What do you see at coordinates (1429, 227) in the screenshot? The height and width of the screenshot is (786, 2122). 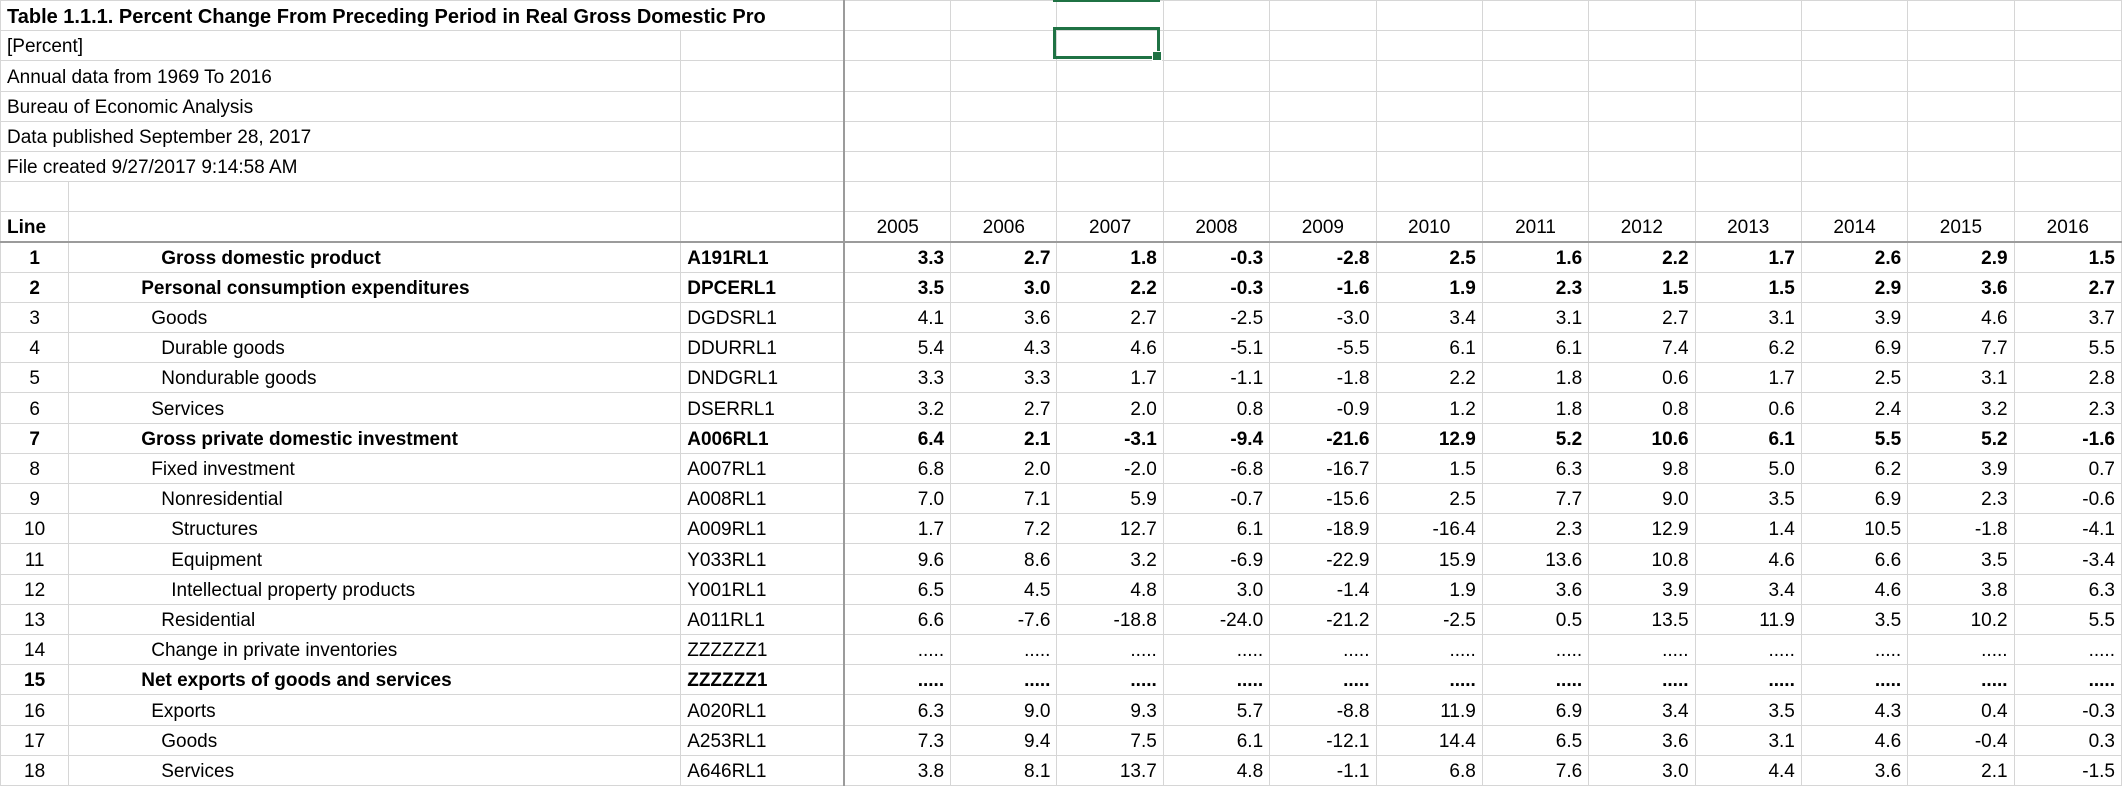 I see `year-header: 2010` at bounding box center [1429, 227].